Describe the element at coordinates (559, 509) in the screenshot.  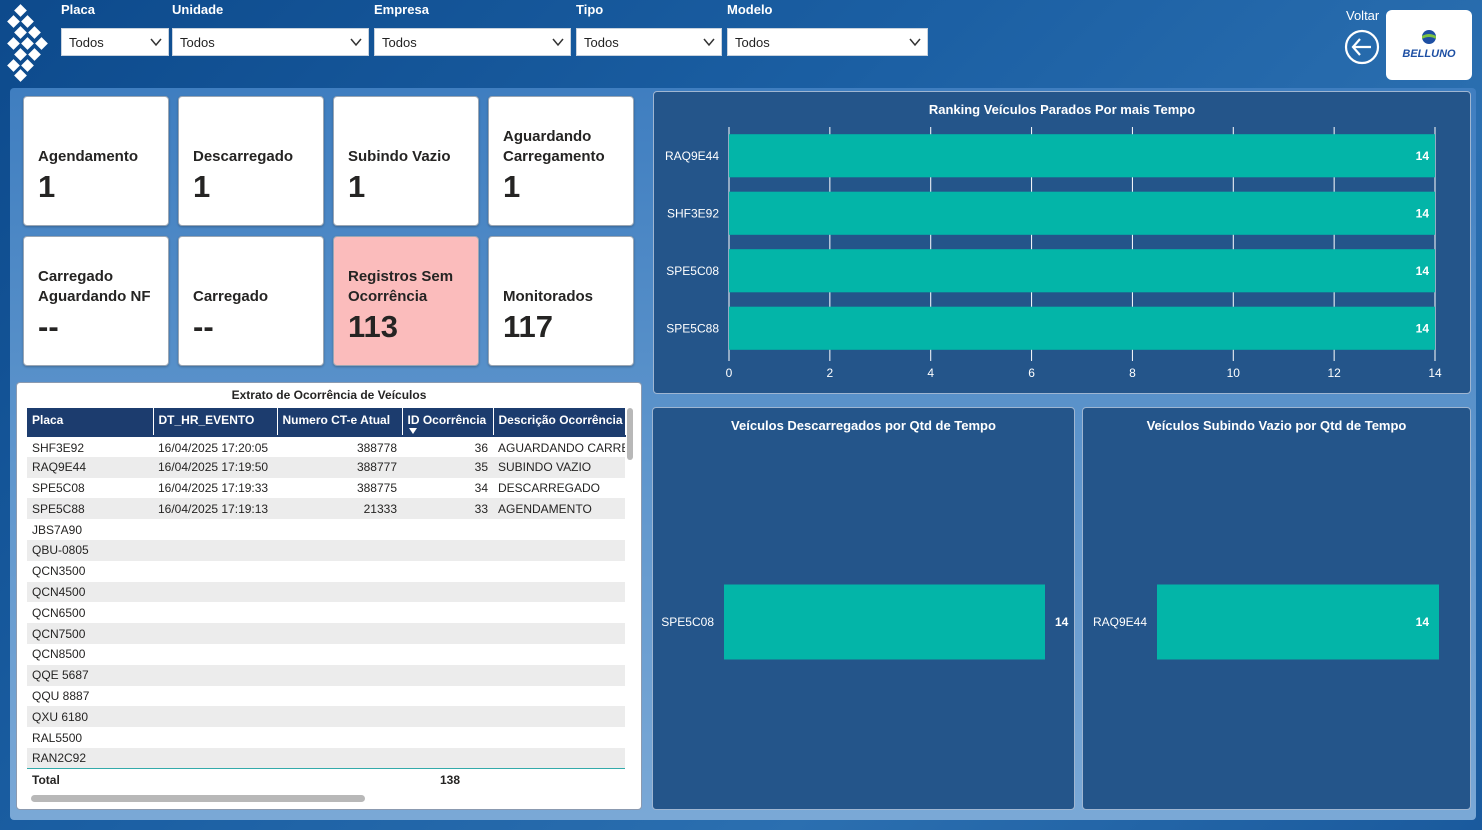
I see `table-cell: AGENDAMENTO` at that location.